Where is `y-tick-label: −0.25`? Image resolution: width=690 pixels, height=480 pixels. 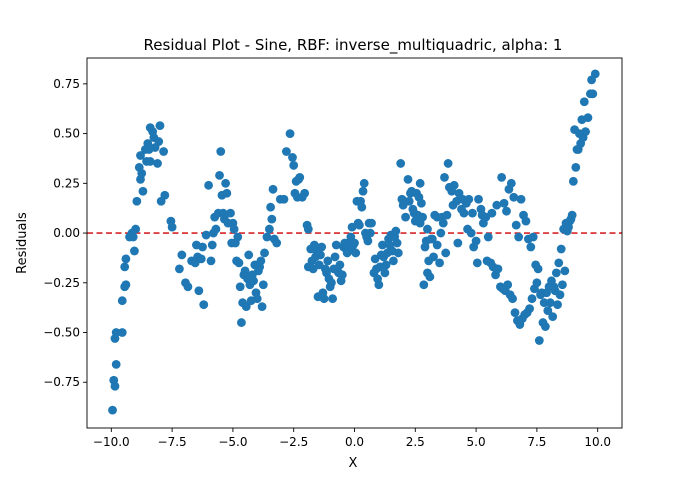 y-tick-label: −0.25 is located at coordinates (61, 283).